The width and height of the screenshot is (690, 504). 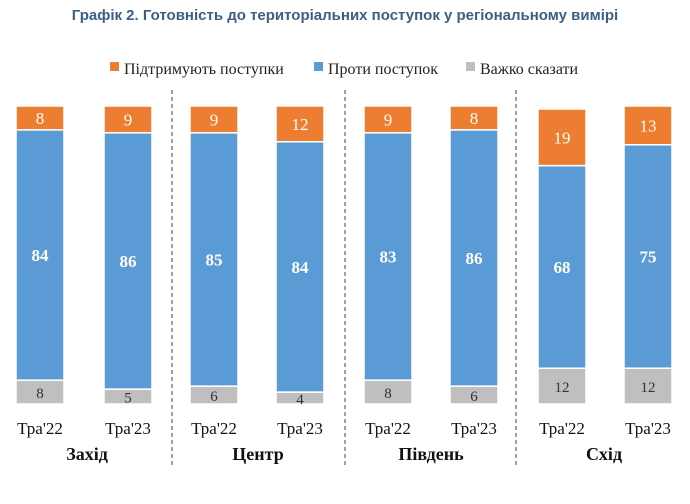 I want to click on data-label: 13, so click(x=648, y=125).